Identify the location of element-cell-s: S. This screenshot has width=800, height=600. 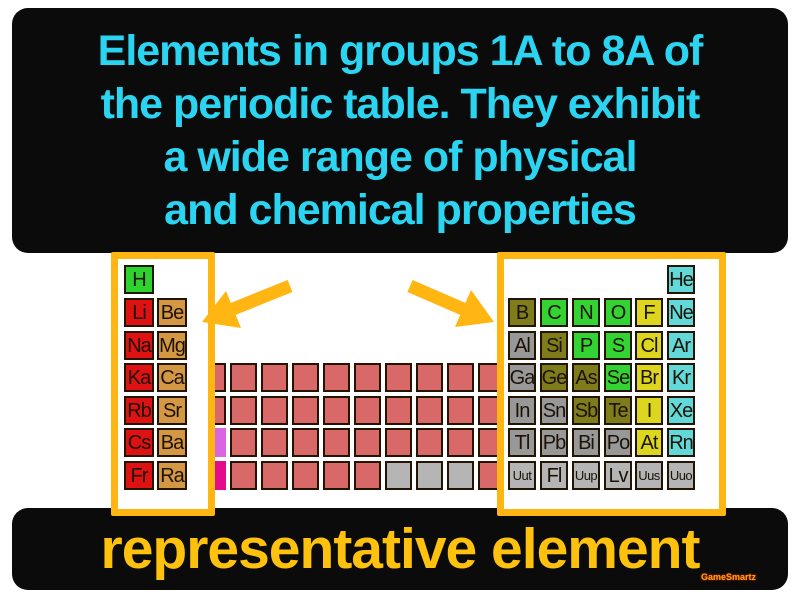
(618, 345).